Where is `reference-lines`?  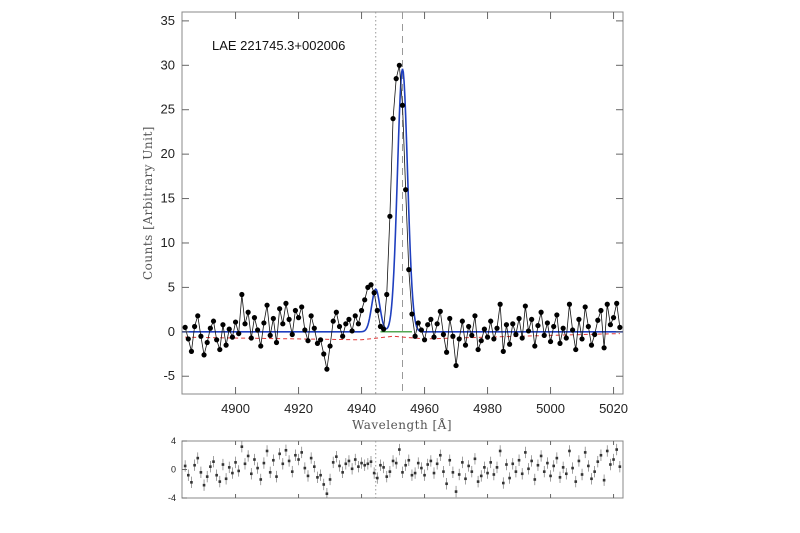
reference-lines is located at coordinates (389, 203).